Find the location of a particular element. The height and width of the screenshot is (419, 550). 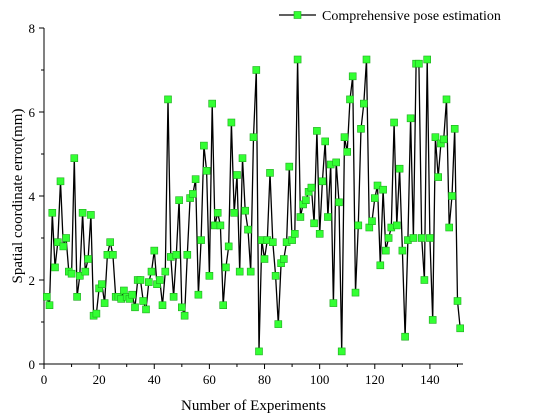

x-tick-label: 80 is located at coordinates (264, 379).